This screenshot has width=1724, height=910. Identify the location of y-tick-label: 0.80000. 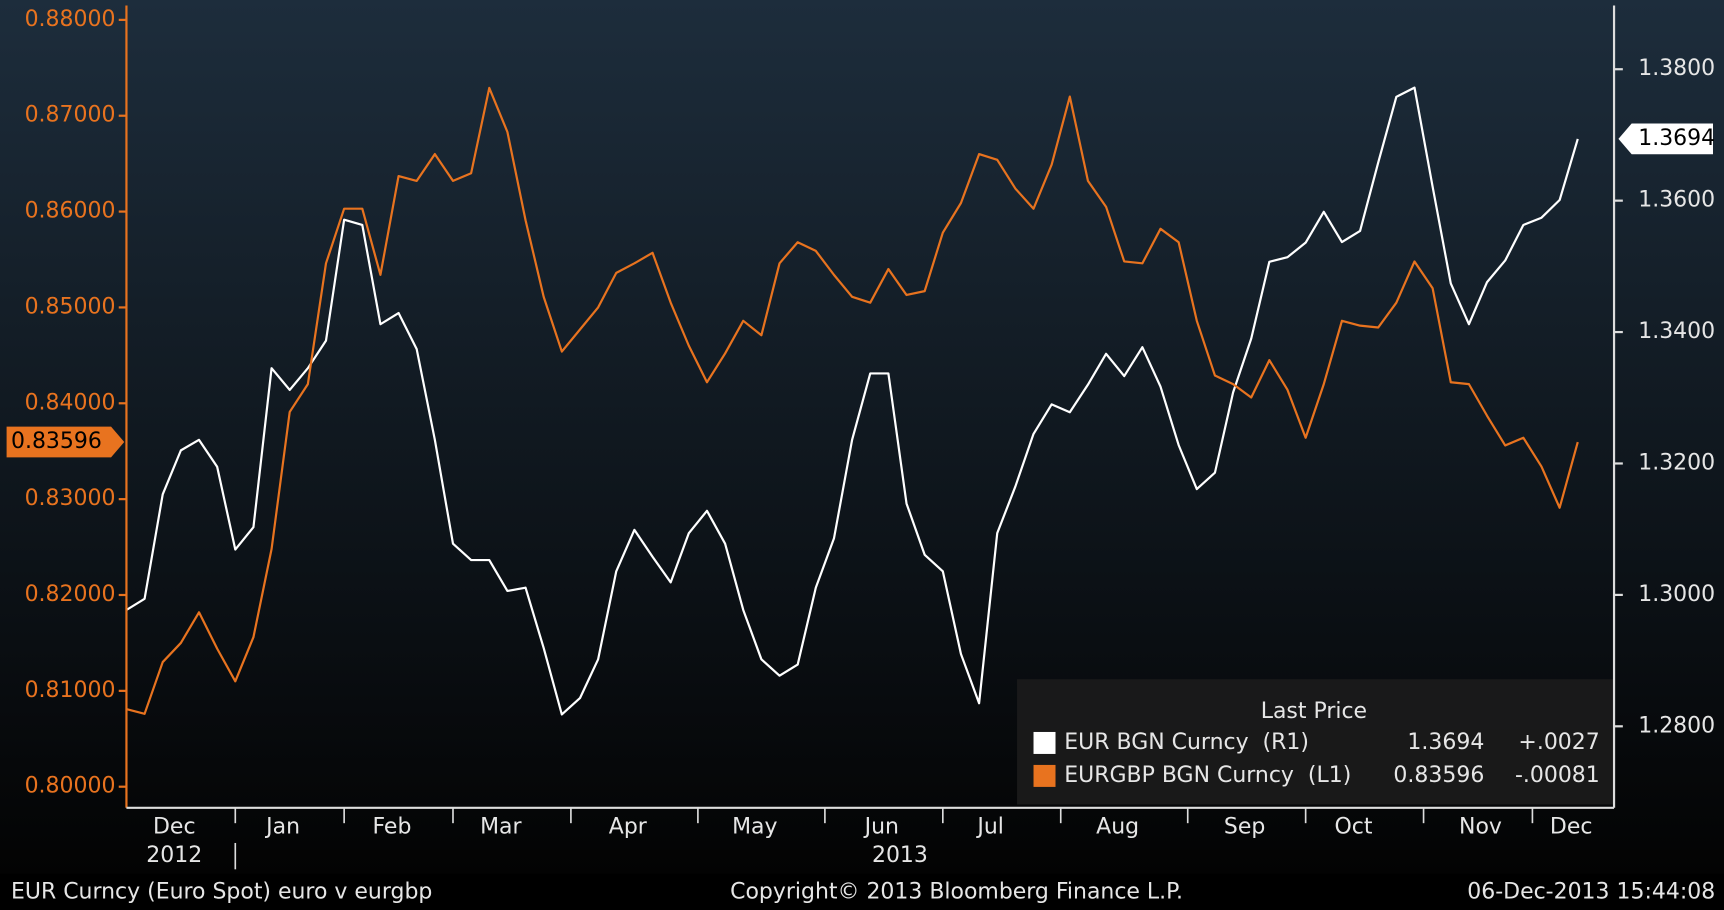
(70, 786).